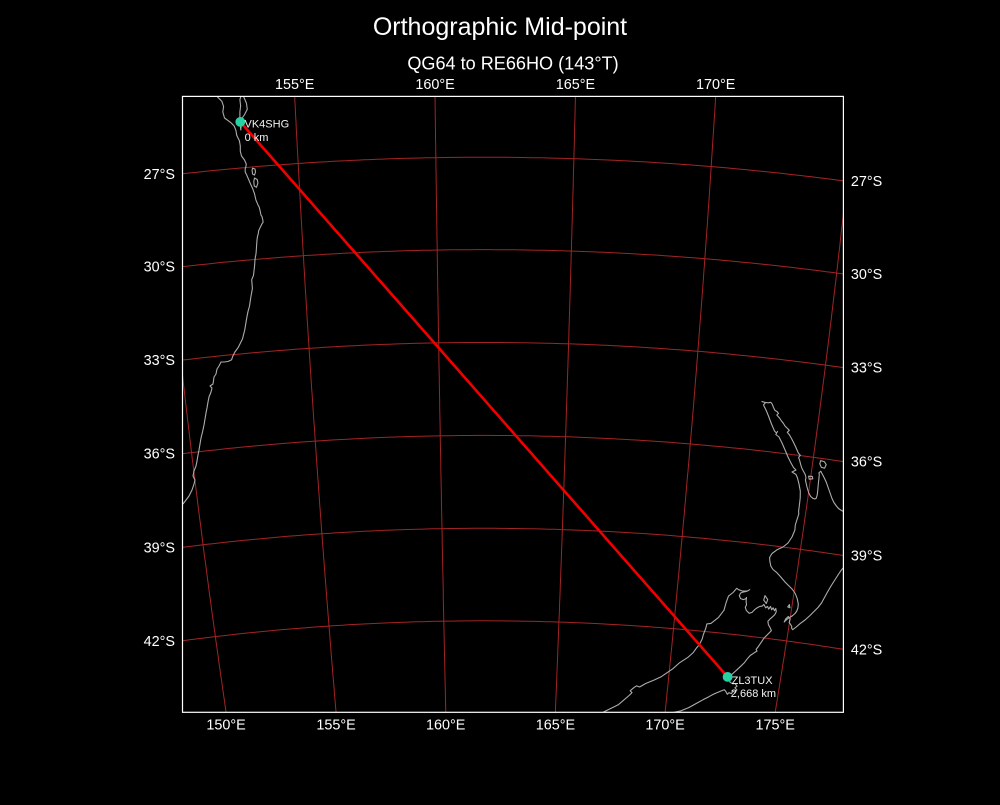 This screenshot has width=1000, height=805. I want to click on svg-text: 175°E, so click(775, 726).